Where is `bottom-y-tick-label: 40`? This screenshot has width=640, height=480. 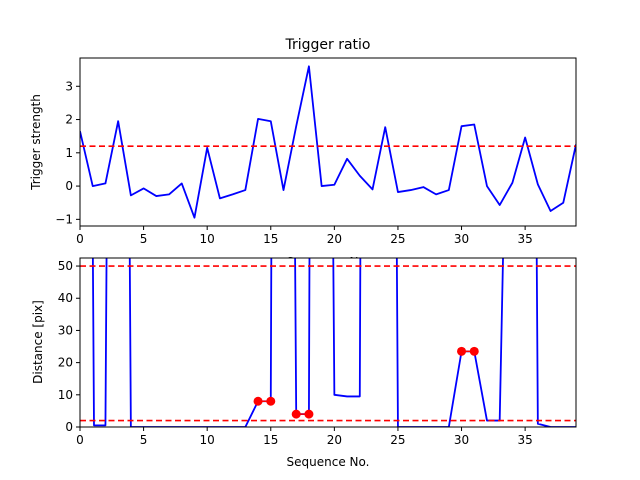
bottom-y-tick-label: 40 is located at coordinates (65, 298).